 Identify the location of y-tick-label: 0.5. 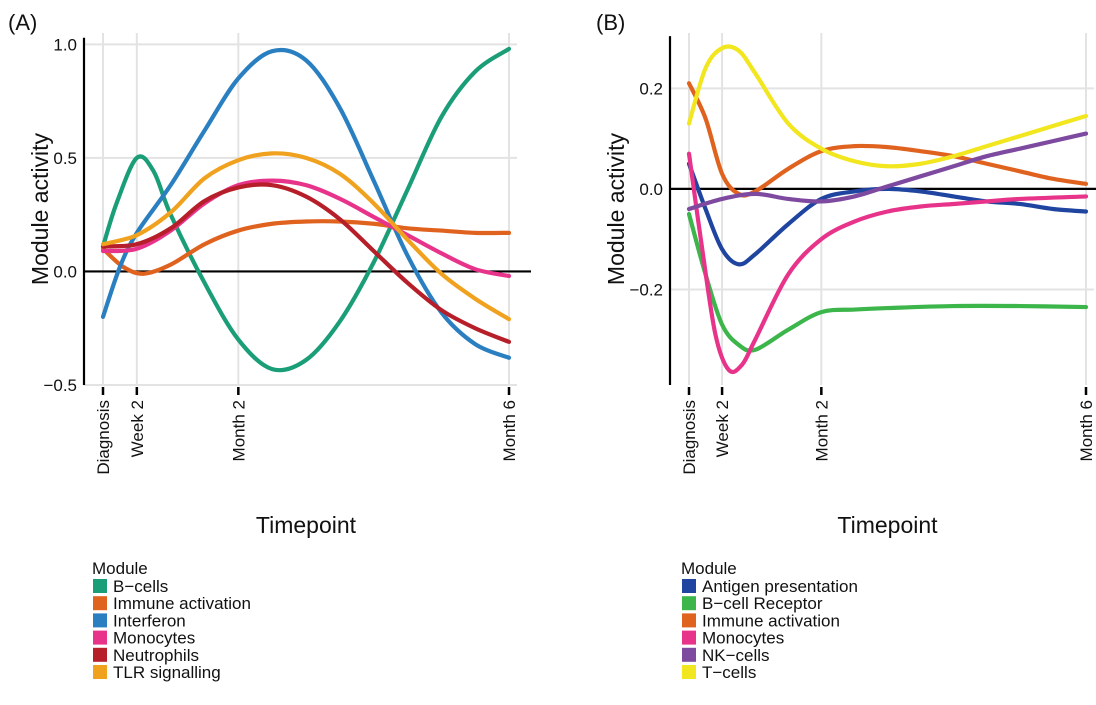
(65, 158).